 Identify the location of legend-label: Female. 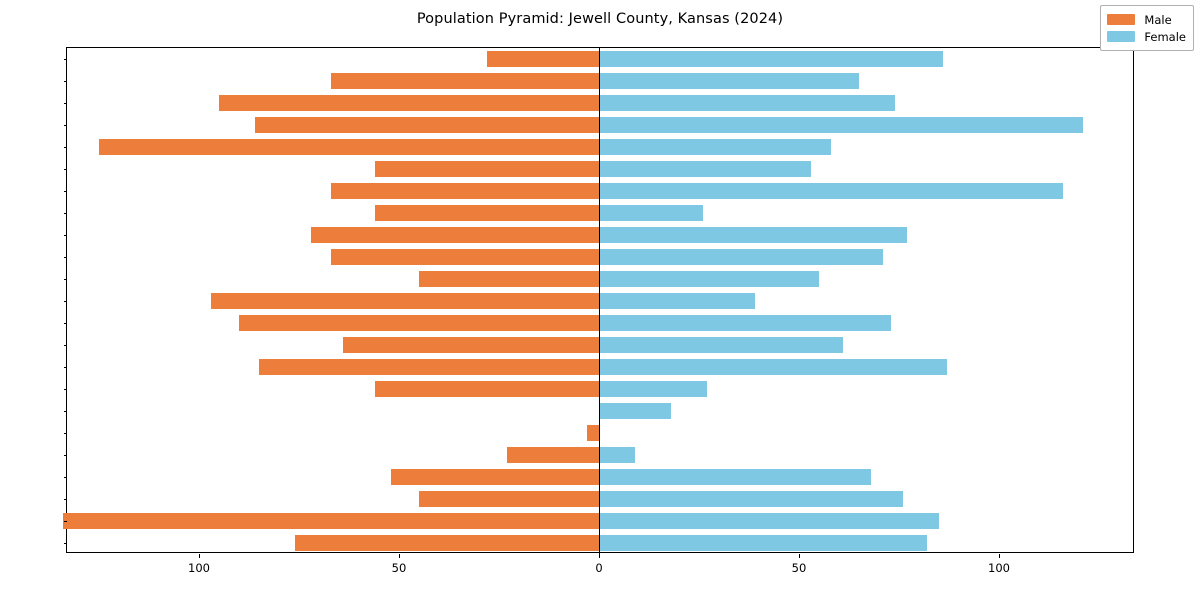
(1165, 36).